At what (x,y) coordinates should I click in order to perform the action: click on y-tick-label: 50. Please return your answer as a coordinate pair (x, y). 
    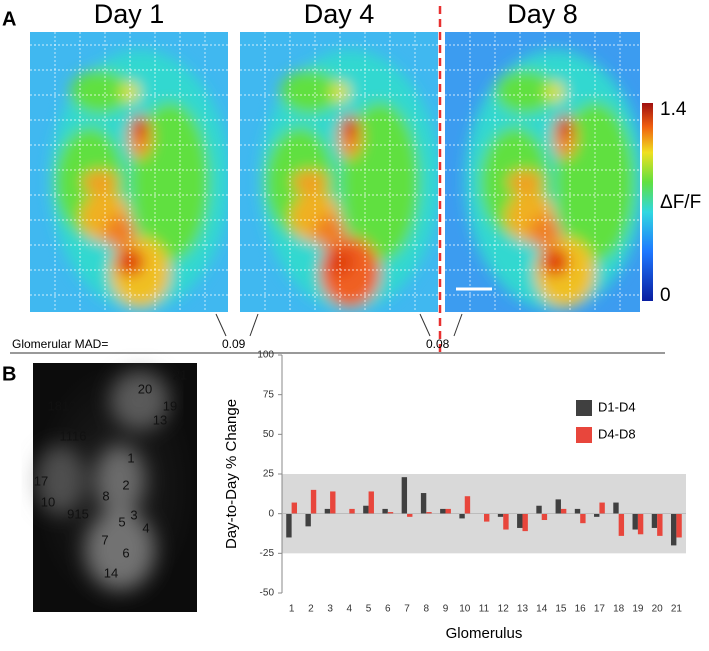
    Looking at the image, I should click on (269, 434).